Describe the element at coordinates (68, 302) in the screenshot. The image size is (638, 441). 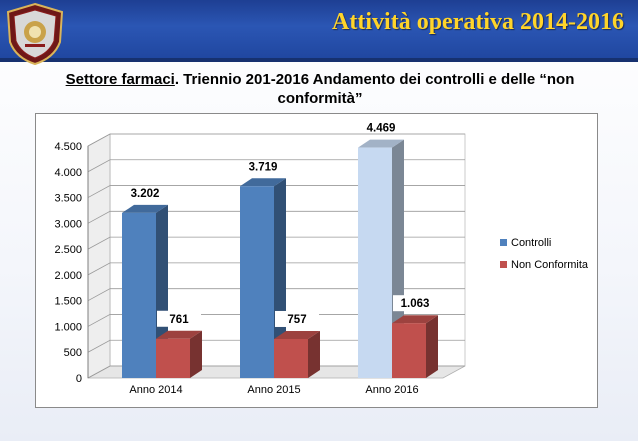
I see `y-tick-label: 1.500` at that location.